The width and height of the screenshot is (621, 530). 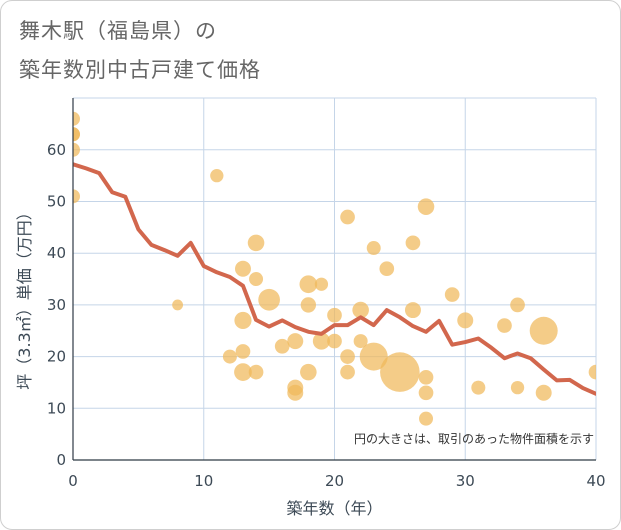 What do you see at coordinates (73, 481) in the screenshot?
I see `x-tick-label: 0` at bounding box center [73, 481].